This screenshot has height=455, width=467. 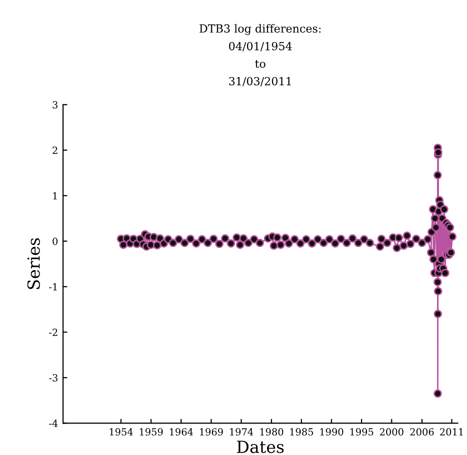 I want to click on y-tick-label: -4, so click(x=53, y=423).